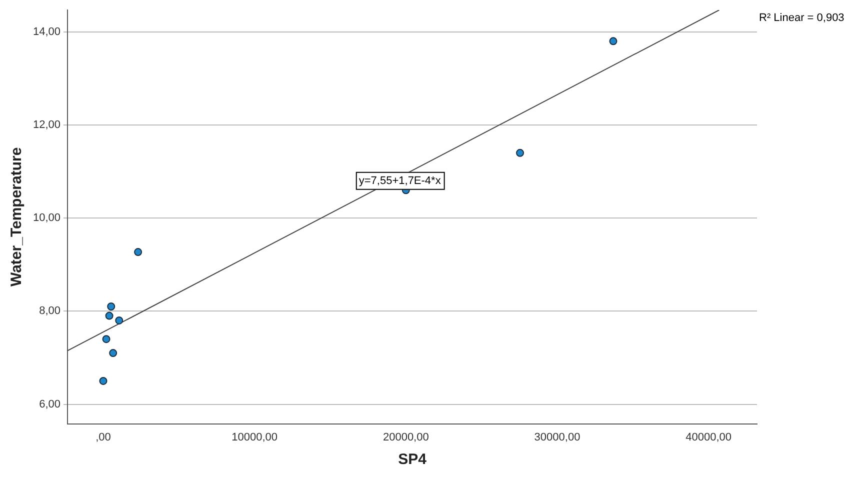 The image size is (853, 477). What do you see at coordinates (400, 180) in the screenshot?
I see `annotation: y=7,55+1,7E-4*x` at bounding box center [400, 180].